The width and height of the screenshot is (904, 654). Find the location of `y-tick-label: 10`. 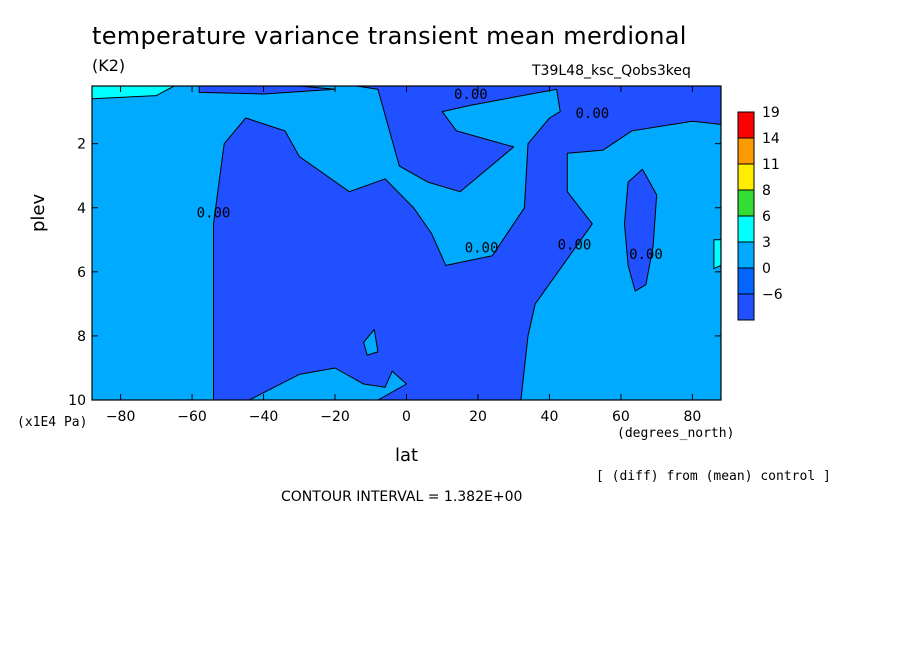

y-tick-label: 10 is located at coordinates (77, 401).